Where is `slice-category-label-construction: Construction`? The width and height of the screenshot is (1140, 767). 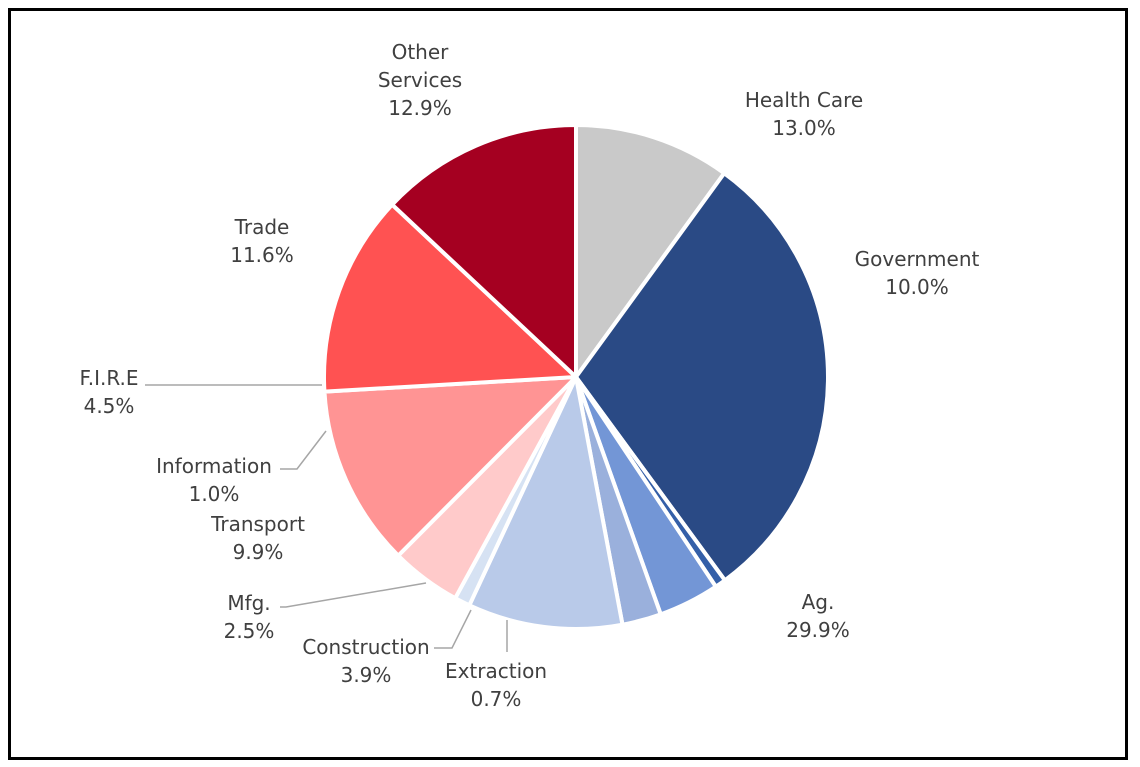
slice-category-label-construction: Construction is located at coordinates (365, 647).